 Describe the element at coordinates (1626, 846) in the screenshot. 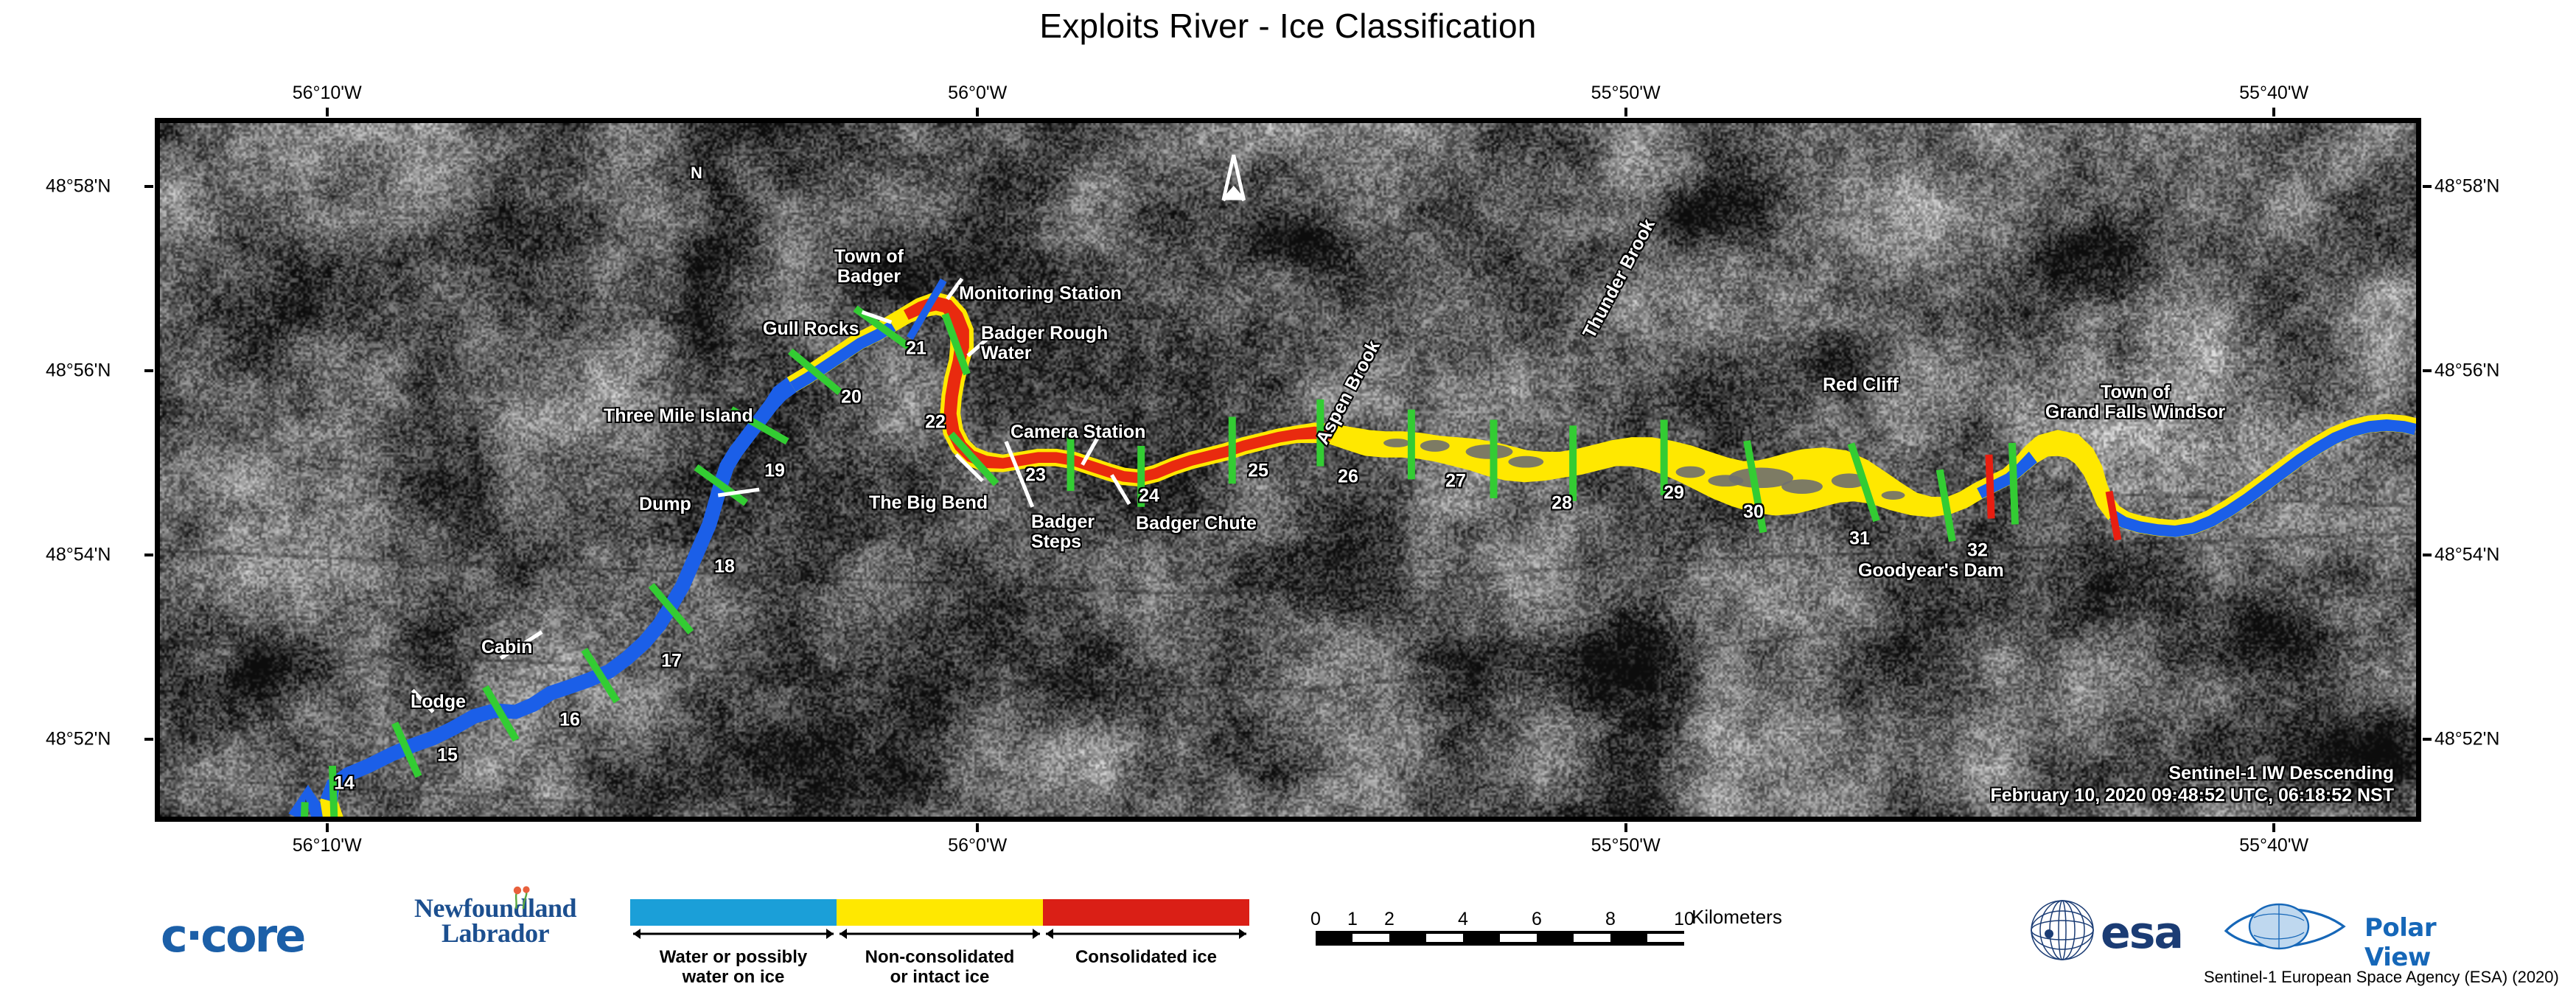

I see `longitude-label-bottom: 55°50'W` at that location.